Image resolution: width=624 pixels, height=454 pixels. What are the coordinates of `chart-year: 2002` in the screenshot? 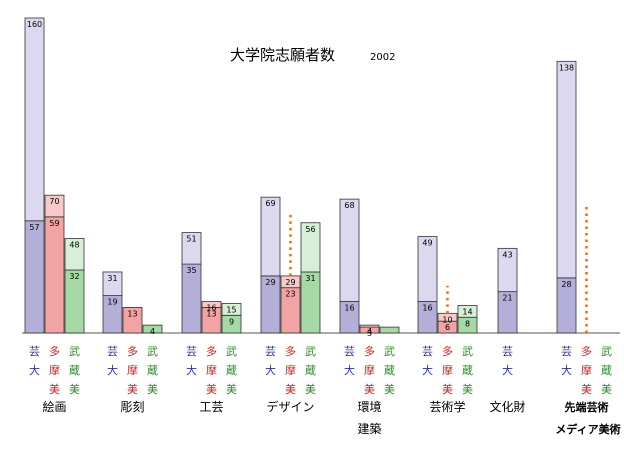 It's located at (382, 57).